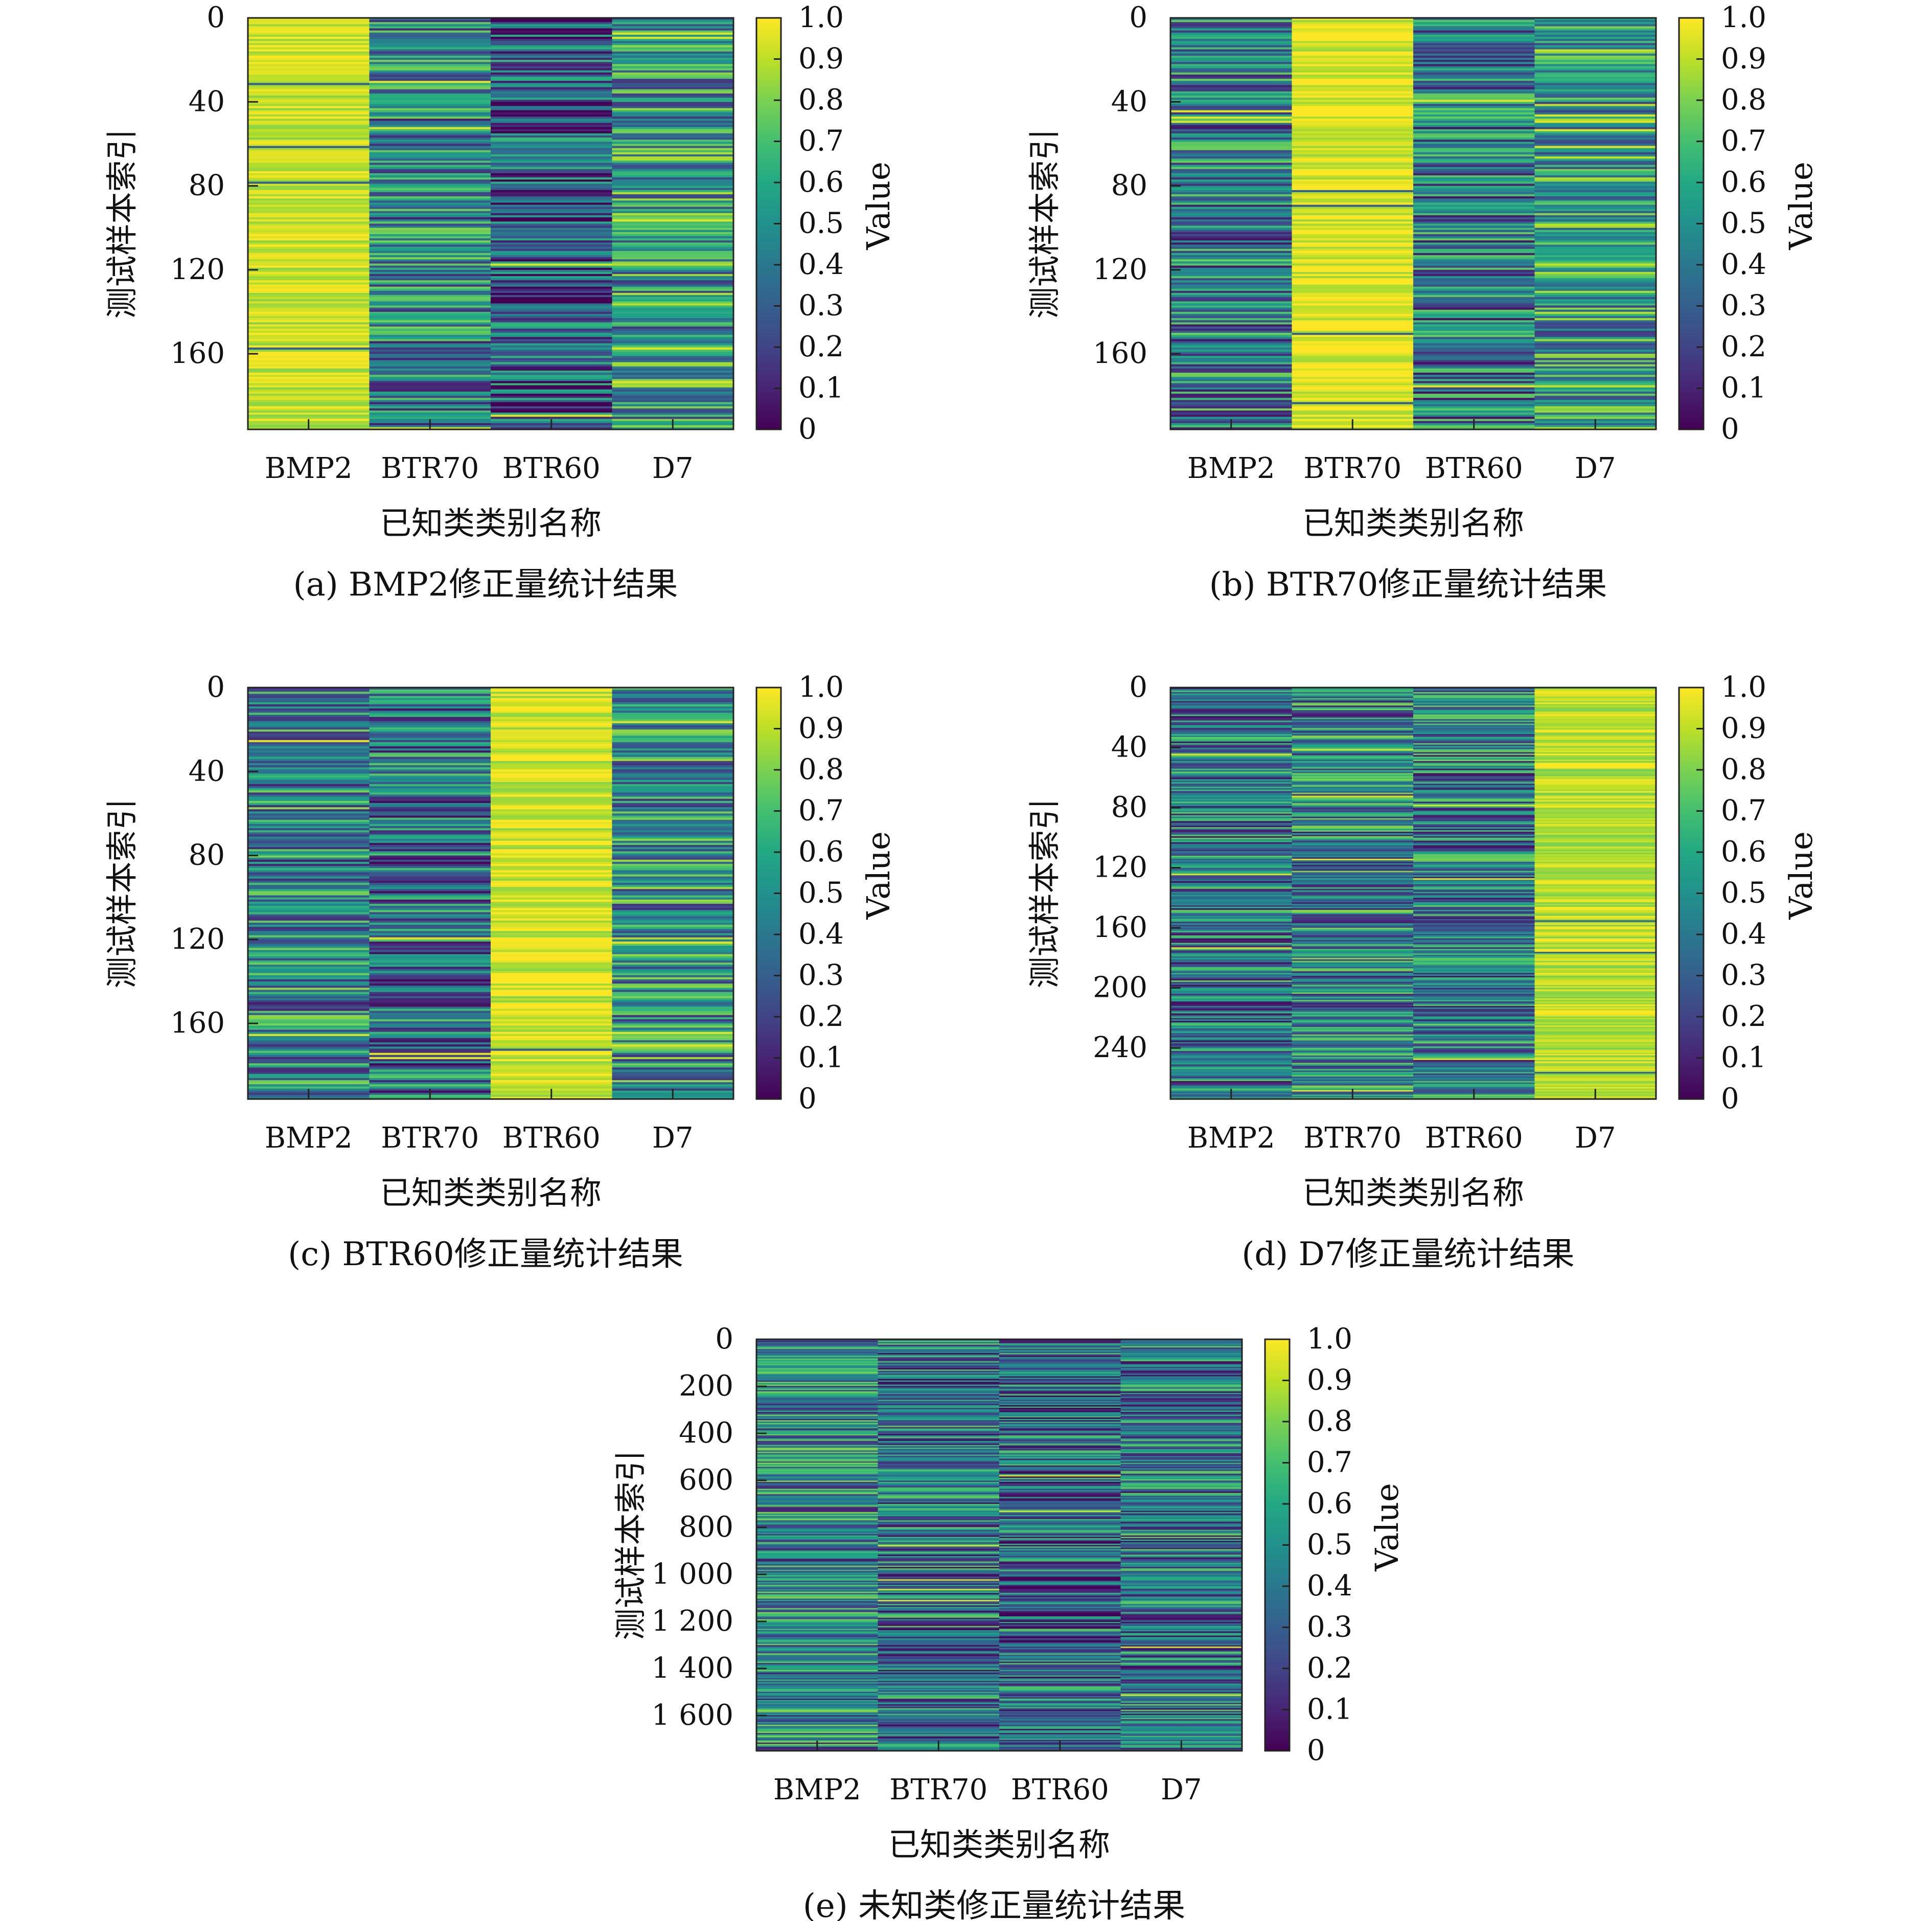 The width and height of the screenshot is (1932, 1921). Describe the element at coordinates (1743, 306) in the screenshot. I see `colorbar-tick-label: 0.3` at that location.